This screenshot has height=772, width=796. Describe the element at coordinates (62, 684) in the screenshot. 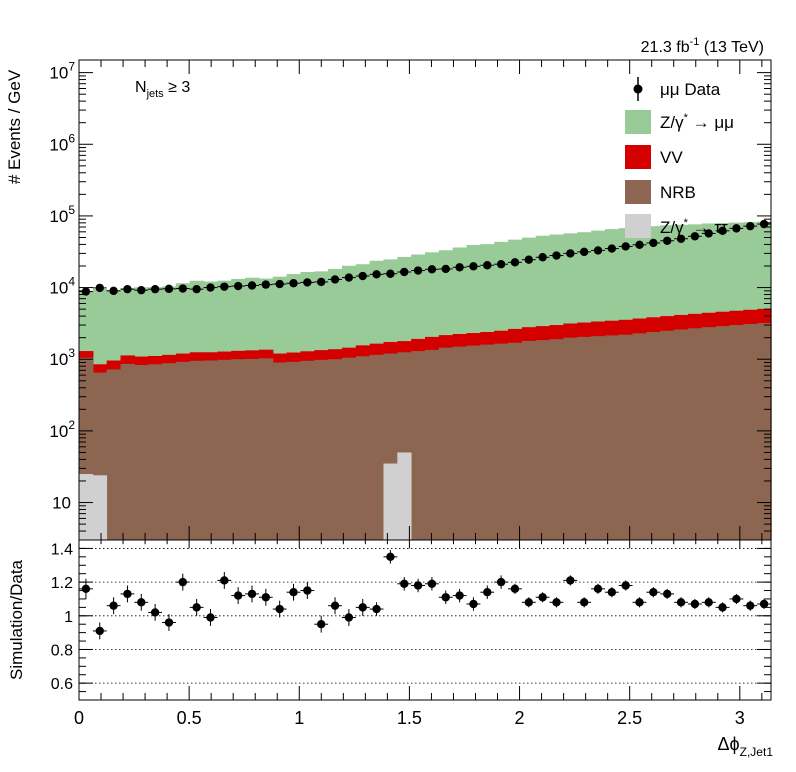

I see `ratio-y-tick-label: 0.6` at that location.